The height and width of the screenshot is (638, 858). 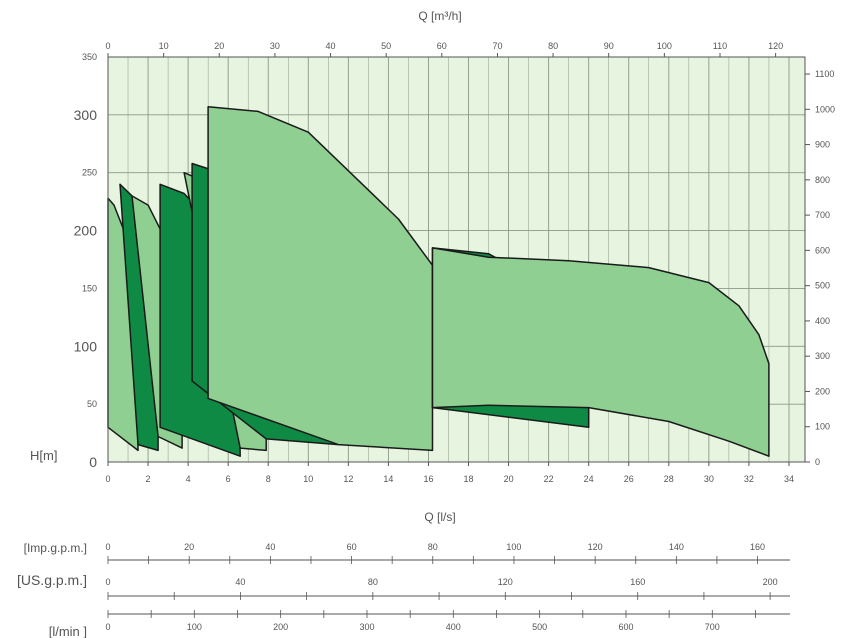 What do you see at coordinates (442, 46) in the screenshot?
I see `x2-tick-label: 60` at bounding box center [442, 46].